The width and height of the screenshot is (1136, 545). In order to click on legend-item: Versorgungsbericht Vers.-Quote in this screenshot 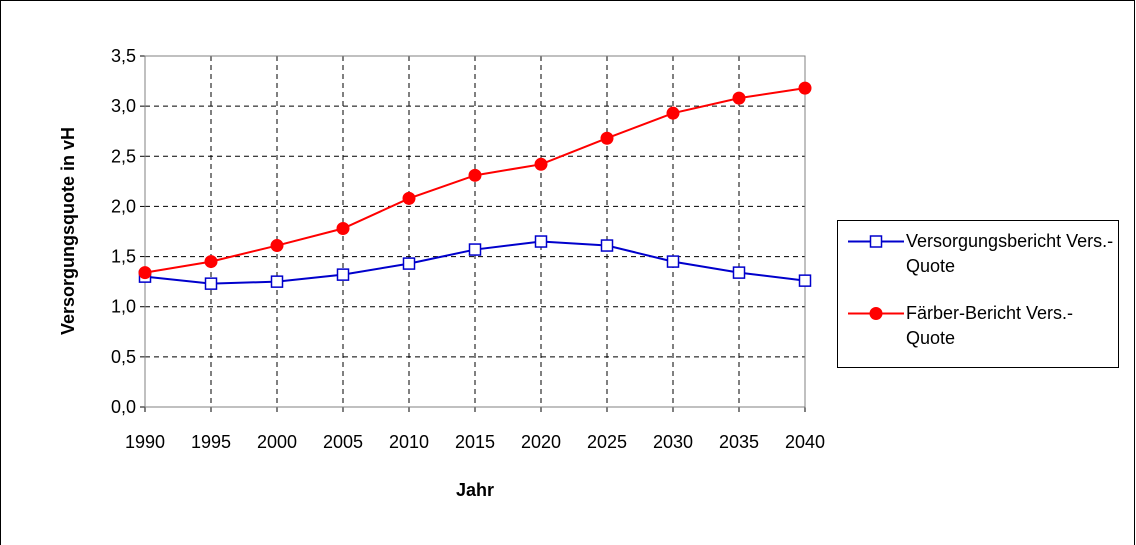, I will do `click(981, 254)`.